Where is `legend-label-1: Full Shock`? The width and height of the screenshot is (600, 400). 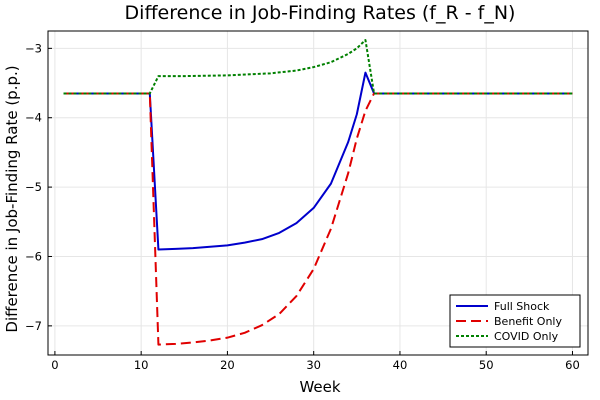
legend-label-1: Full Shock is located at coordinates (522, 306).